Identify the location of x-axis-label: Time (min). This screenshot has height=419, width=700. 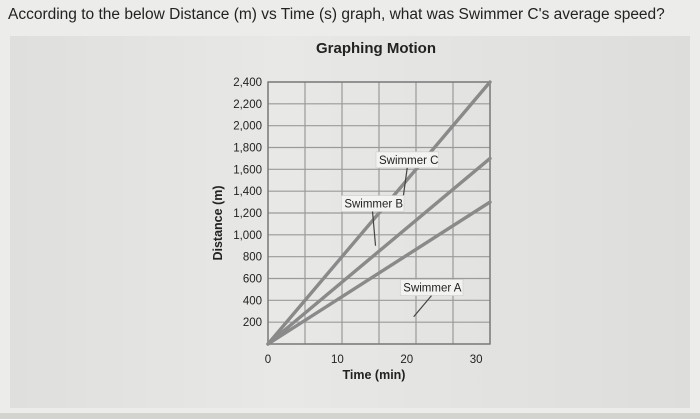
(374, 375).